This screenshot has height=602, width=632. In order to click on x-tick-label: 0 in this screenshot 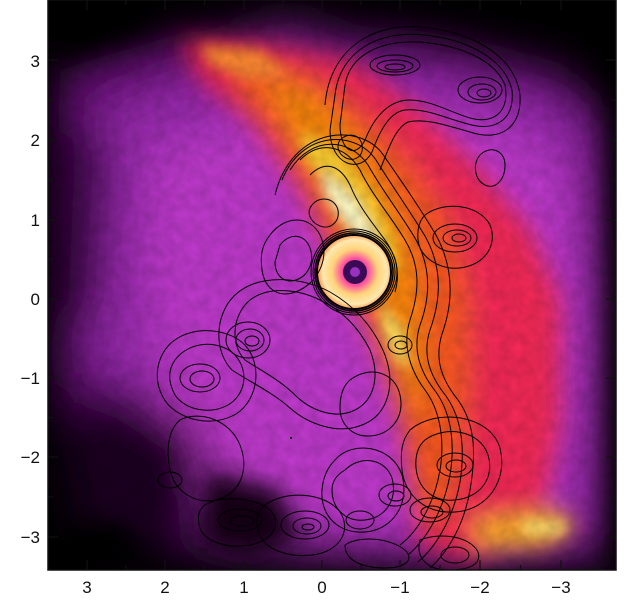, I will do `click(321, 587)`.